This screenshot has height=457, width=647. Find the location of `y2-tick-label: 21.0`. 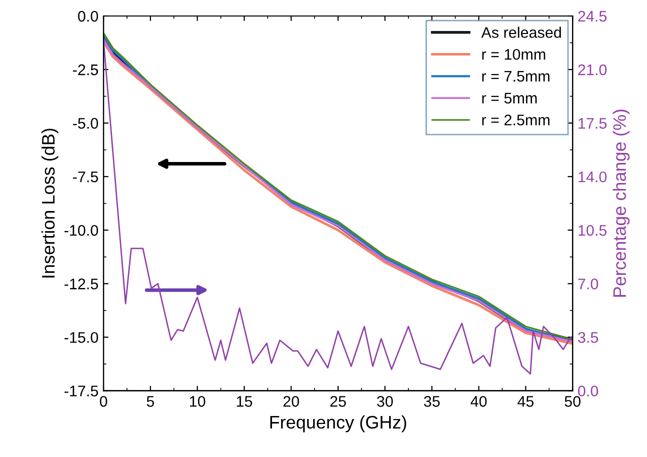

y2-tick-label: 21.0 is located at coordinates (592, 70).